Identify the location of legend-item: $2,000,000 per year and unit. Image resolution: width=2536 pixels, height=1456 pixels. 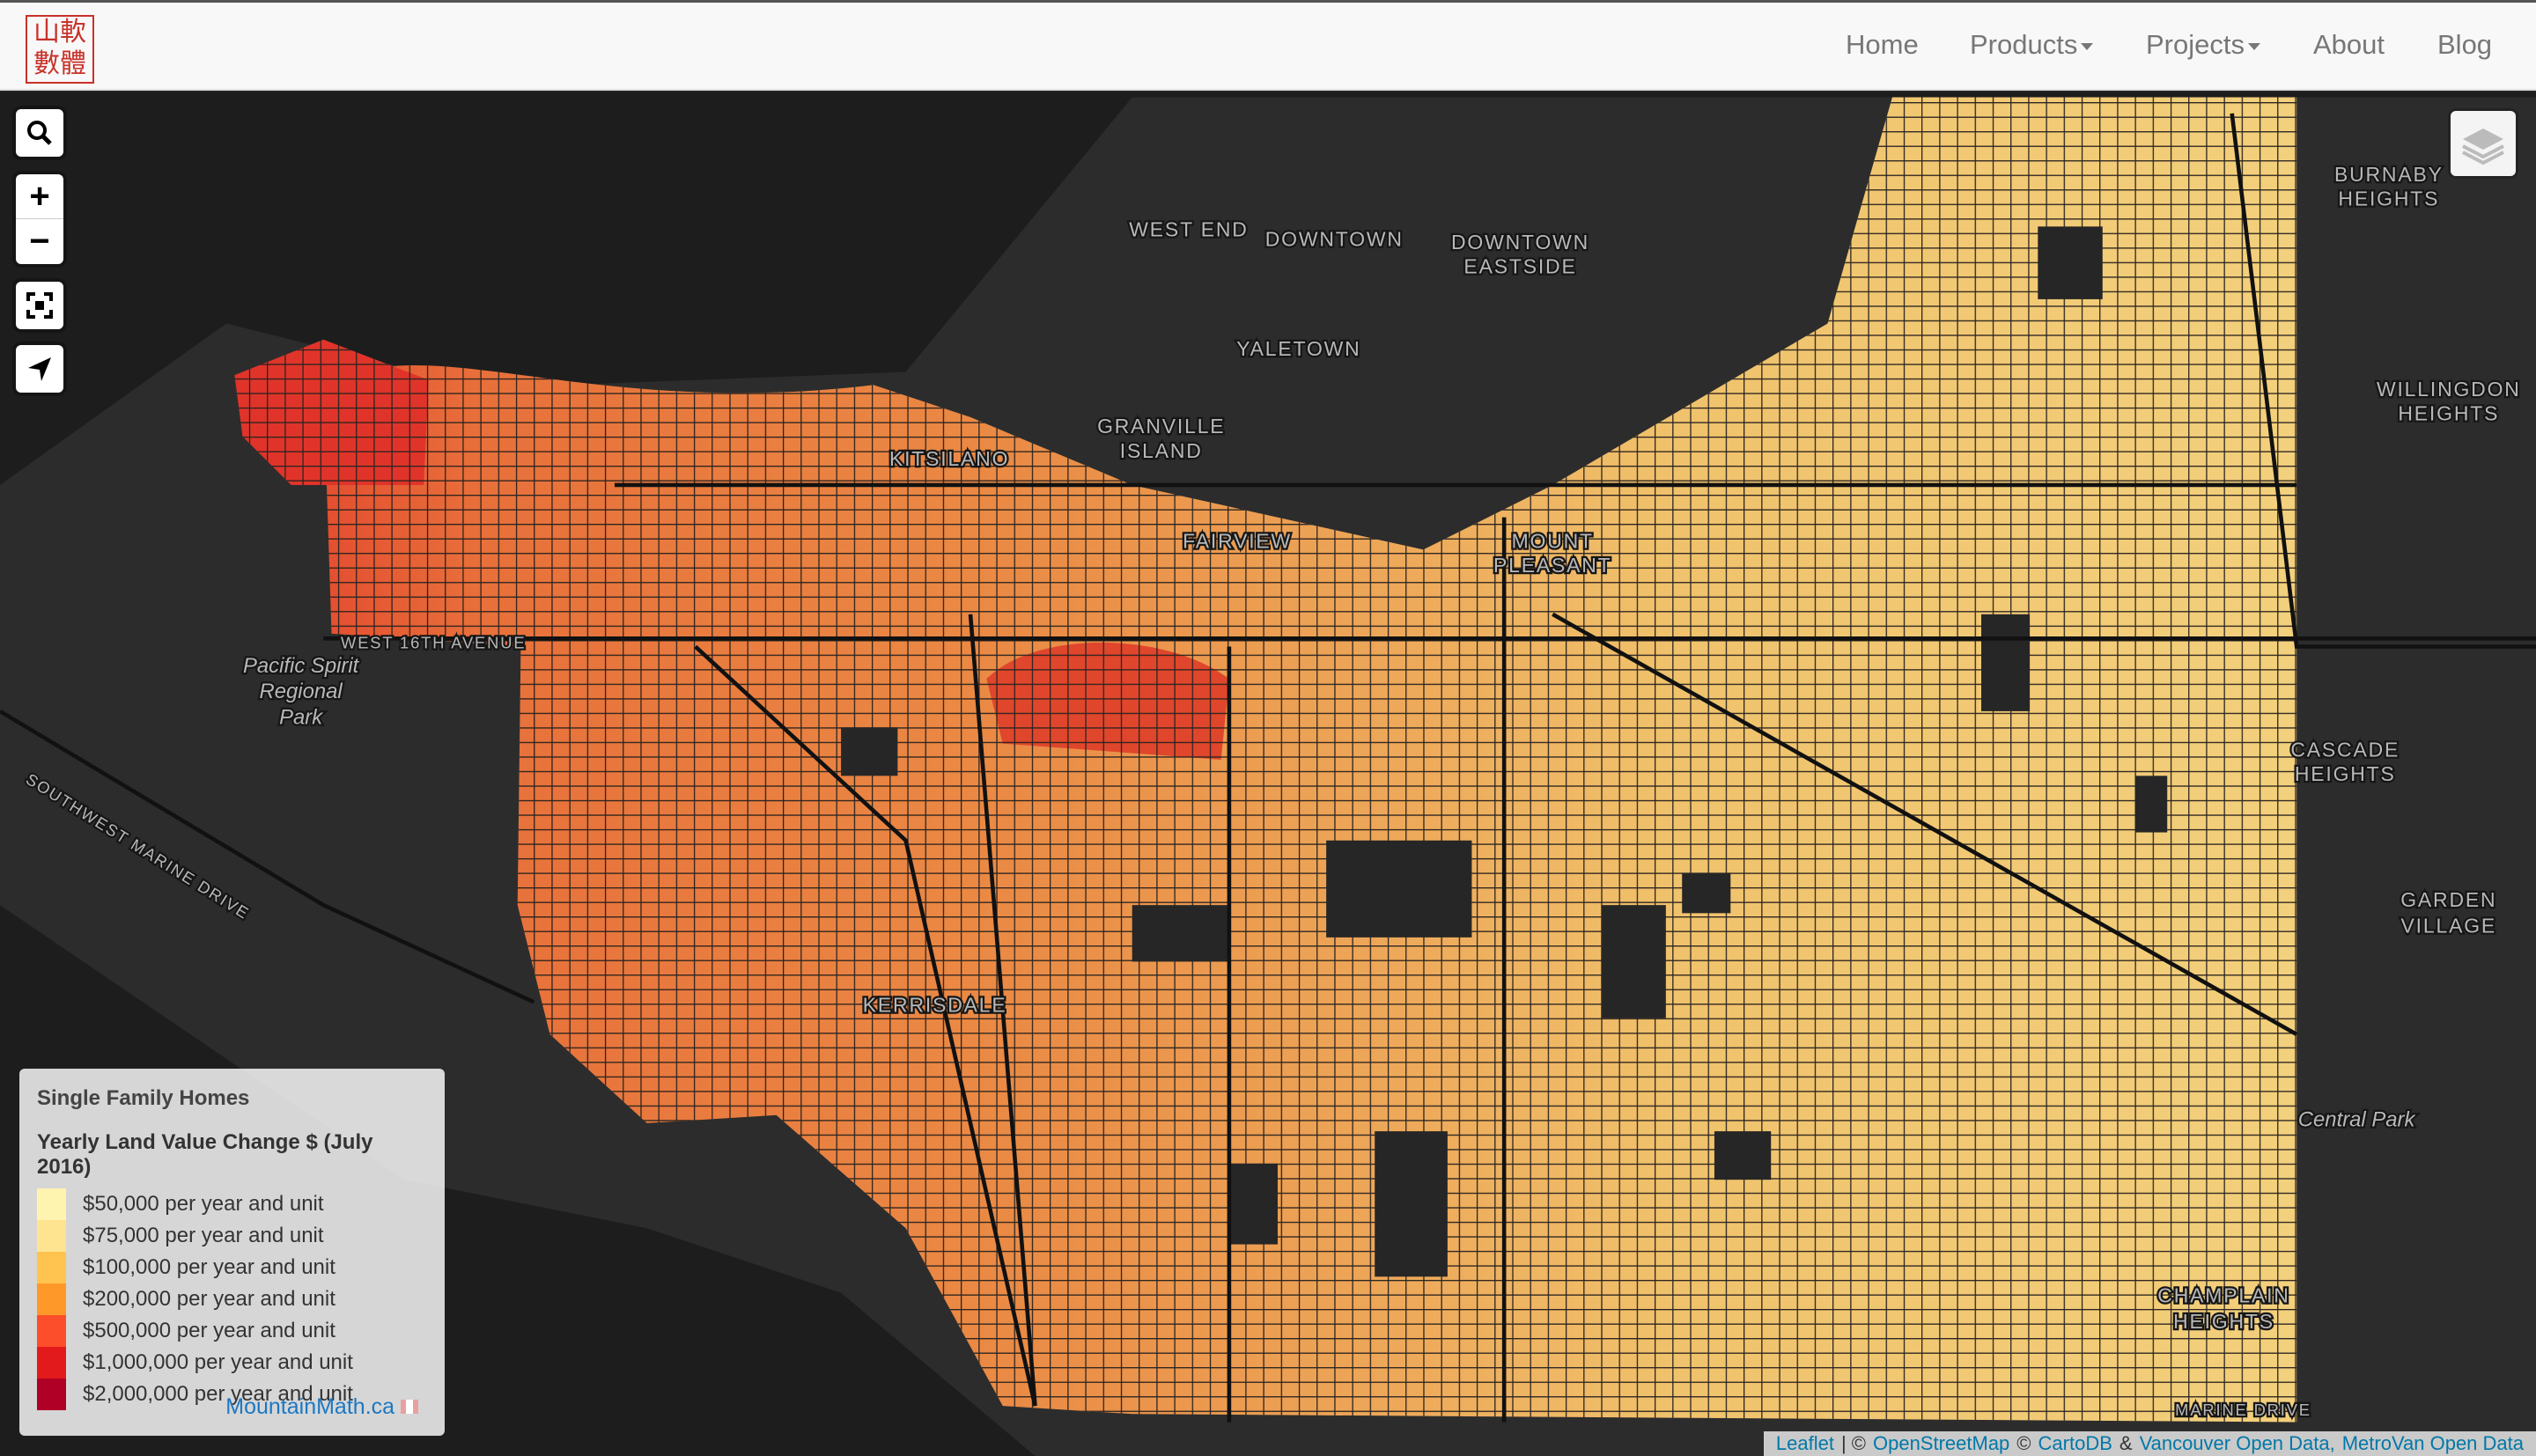
(232, 1395).